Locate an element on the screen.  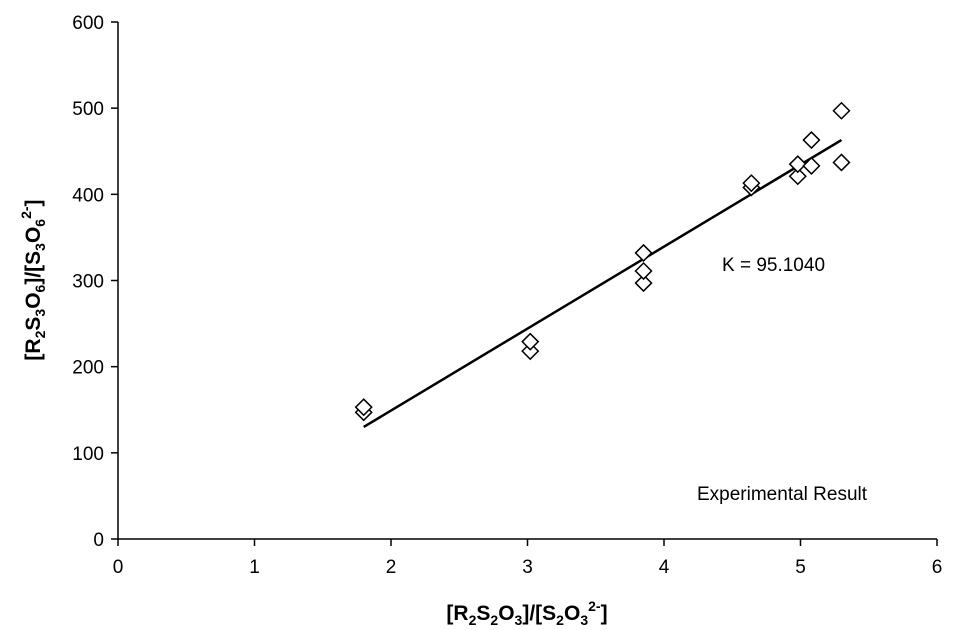
y-ticks: 0 100 200 300 400 500 600 is located at coordinates (95, 282).